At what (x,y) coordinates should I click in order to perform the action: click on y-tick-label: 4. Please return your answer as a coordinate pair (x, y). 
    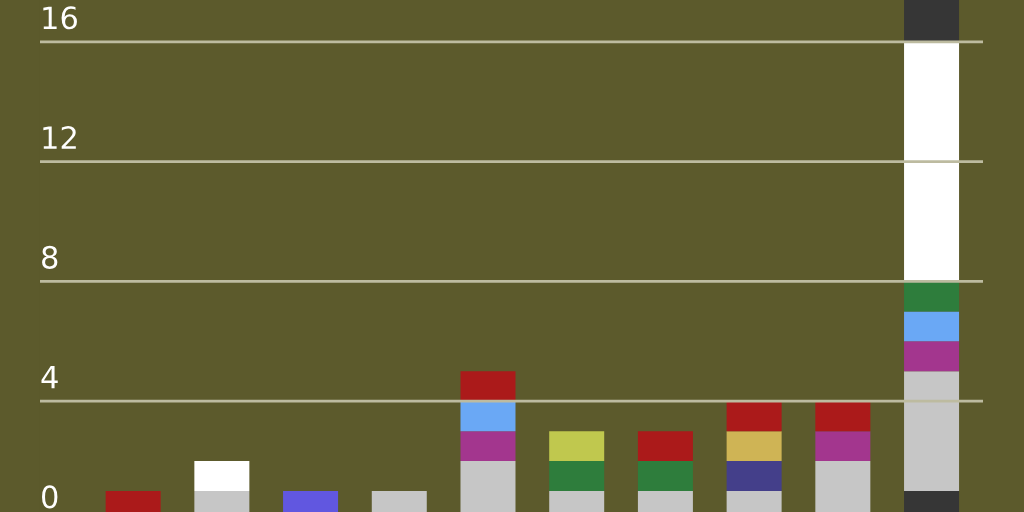
    Looking at the image, I should click on (49, 377).